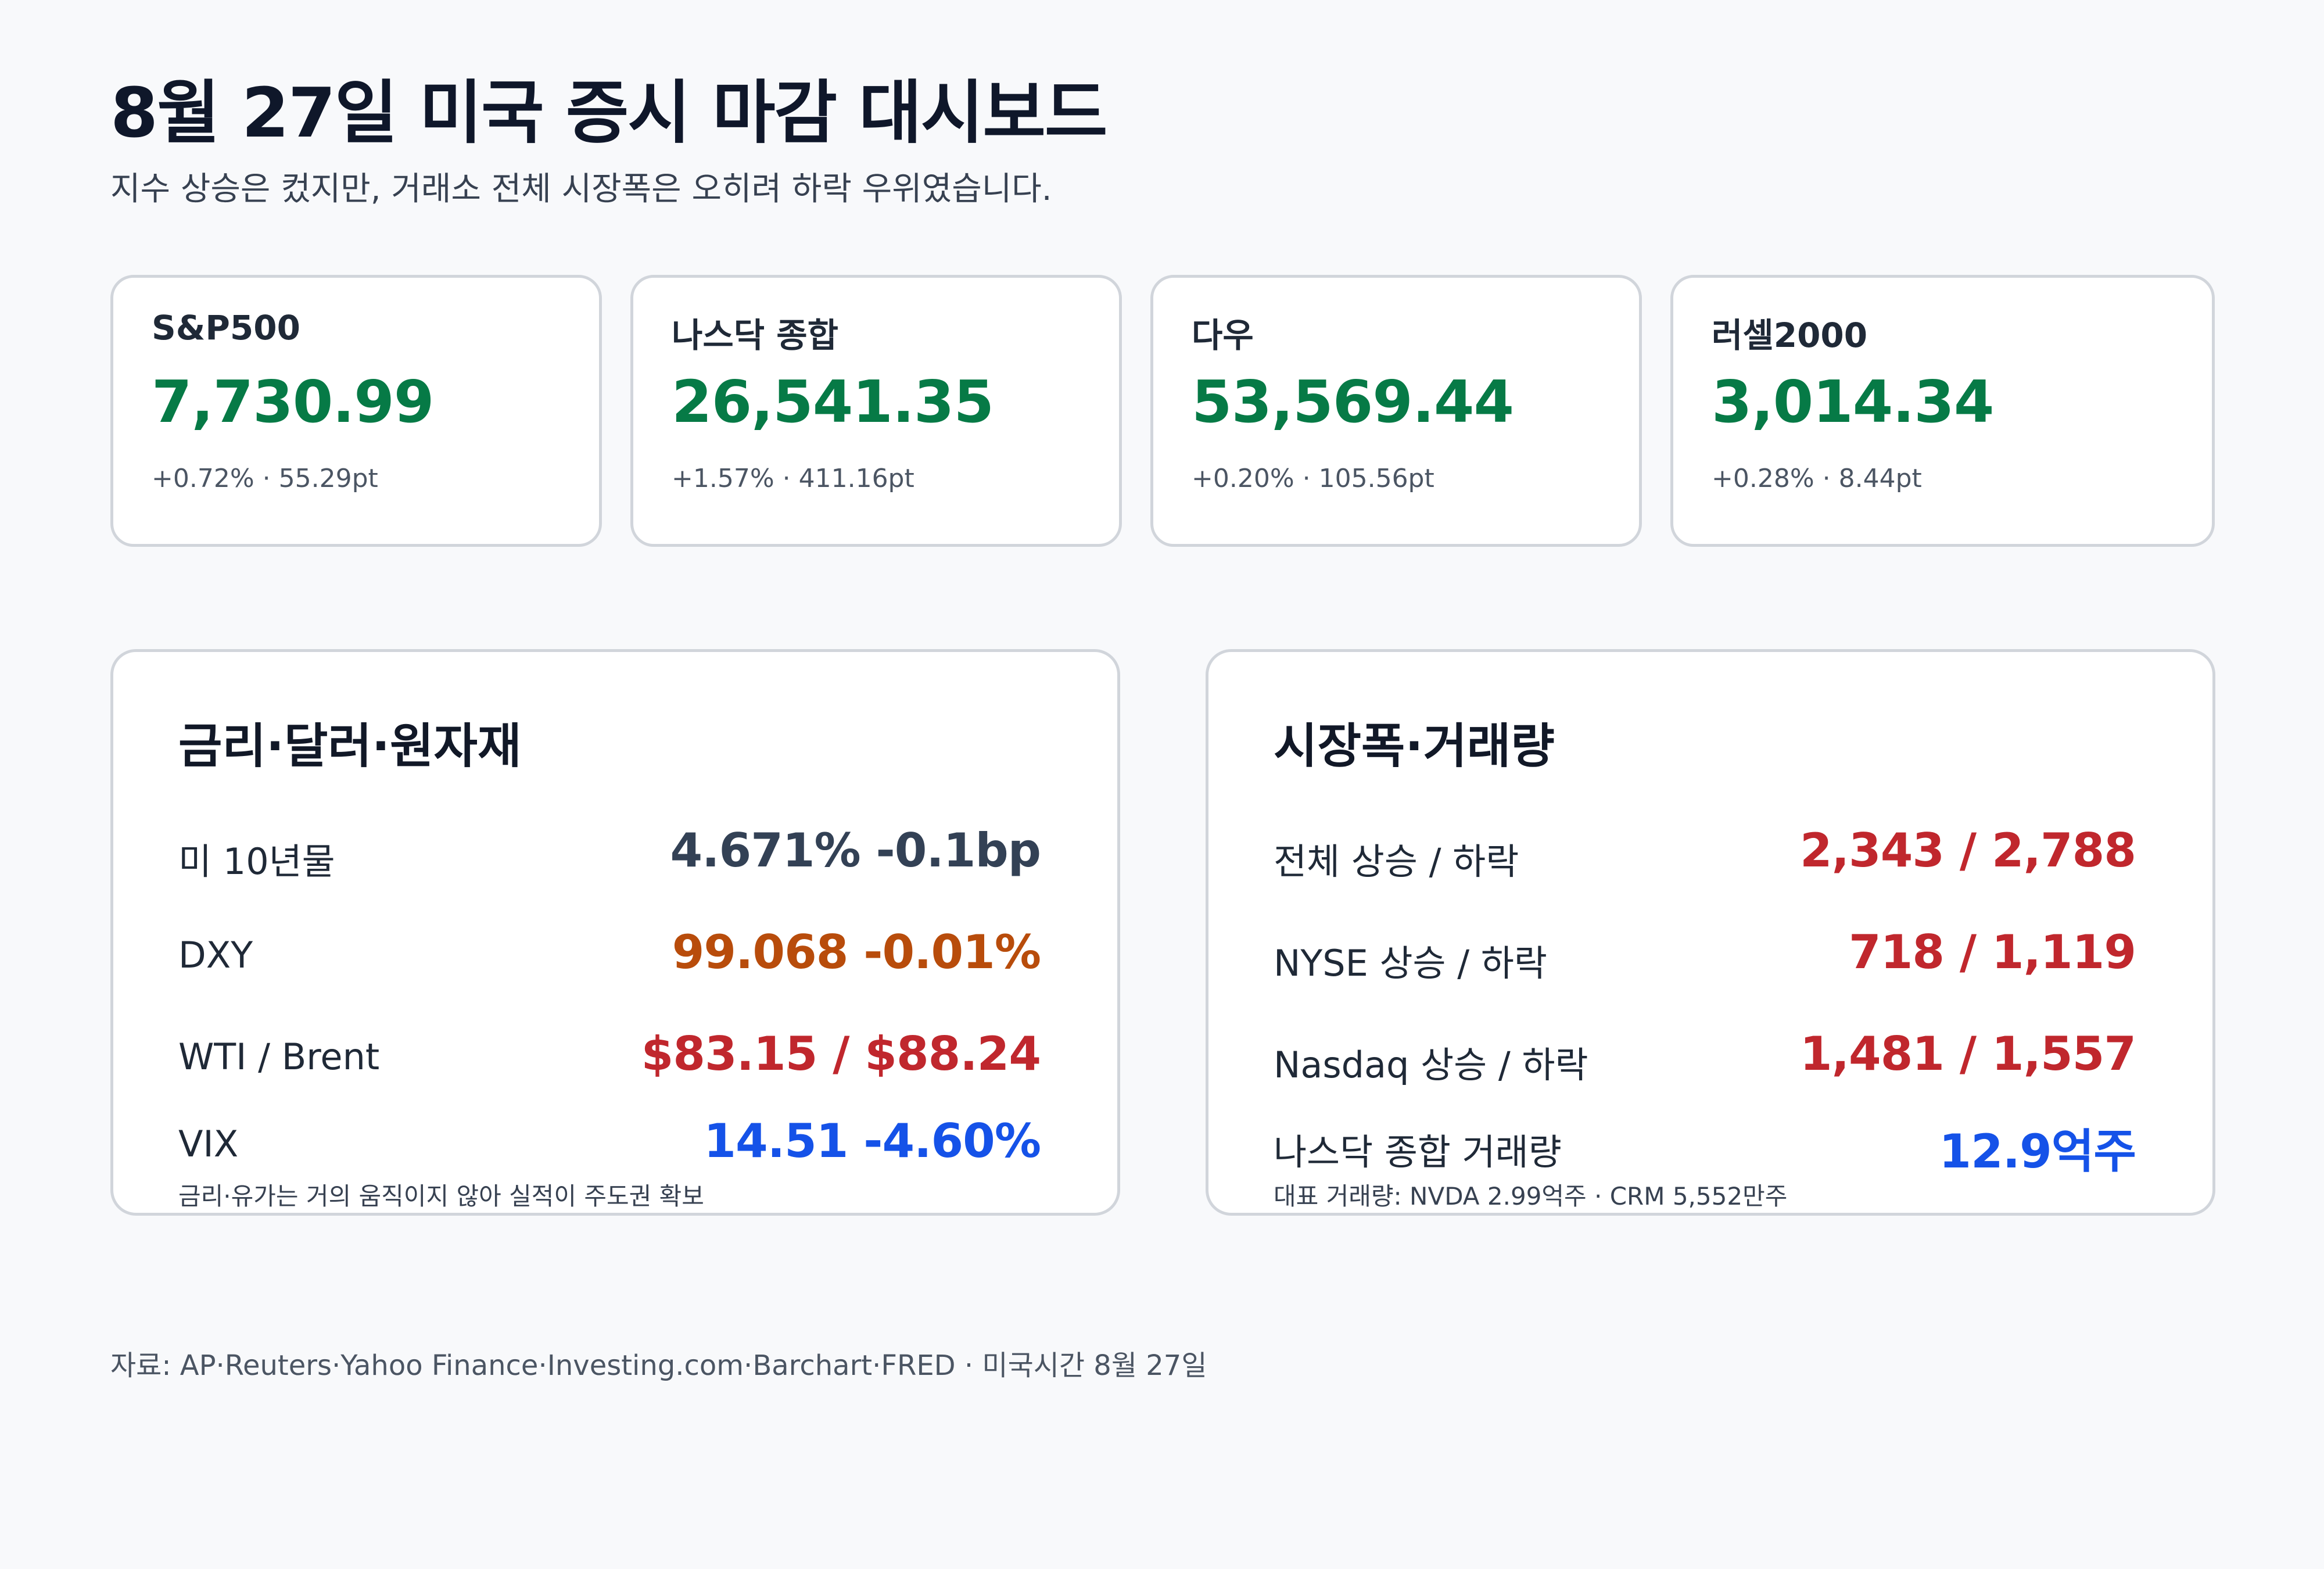  What do you see at coordinates (1414, 746) in the screenshot?
I see `panel-title: 시장폭·거래량` at bounding box center [1414, 746].